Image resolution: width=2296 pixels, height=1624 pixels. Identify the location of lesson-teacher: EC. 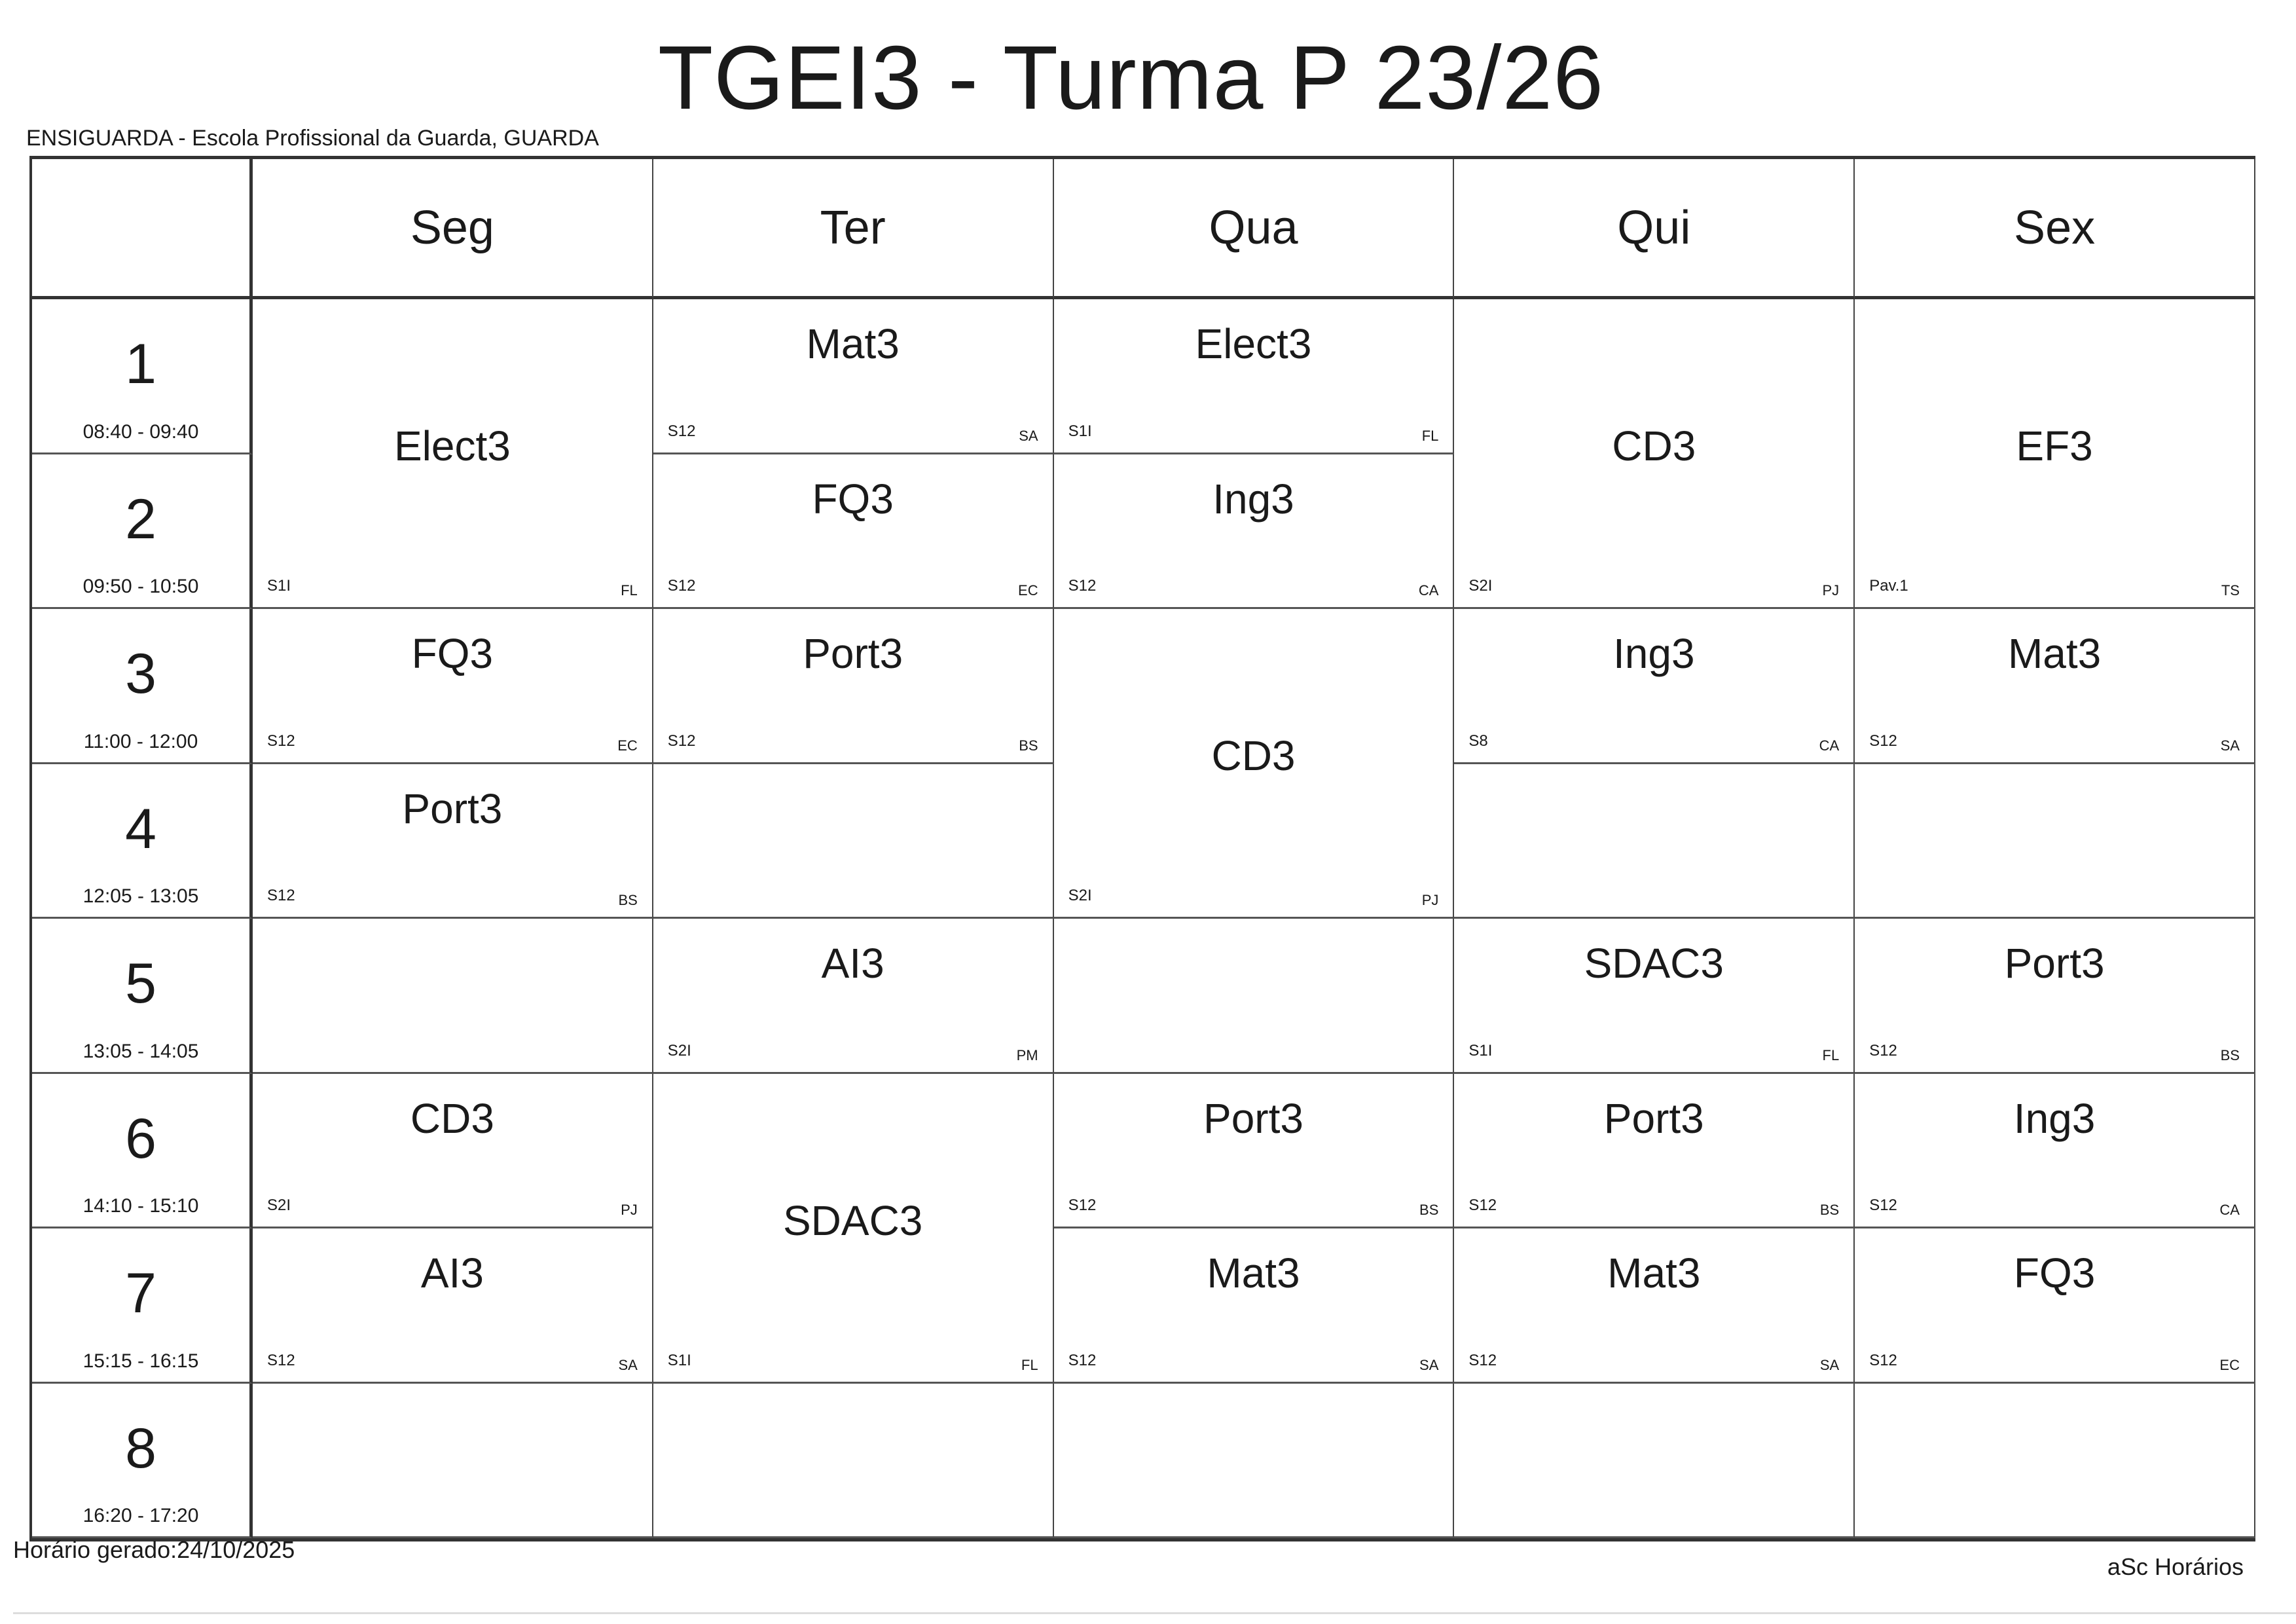
(1028, 590).